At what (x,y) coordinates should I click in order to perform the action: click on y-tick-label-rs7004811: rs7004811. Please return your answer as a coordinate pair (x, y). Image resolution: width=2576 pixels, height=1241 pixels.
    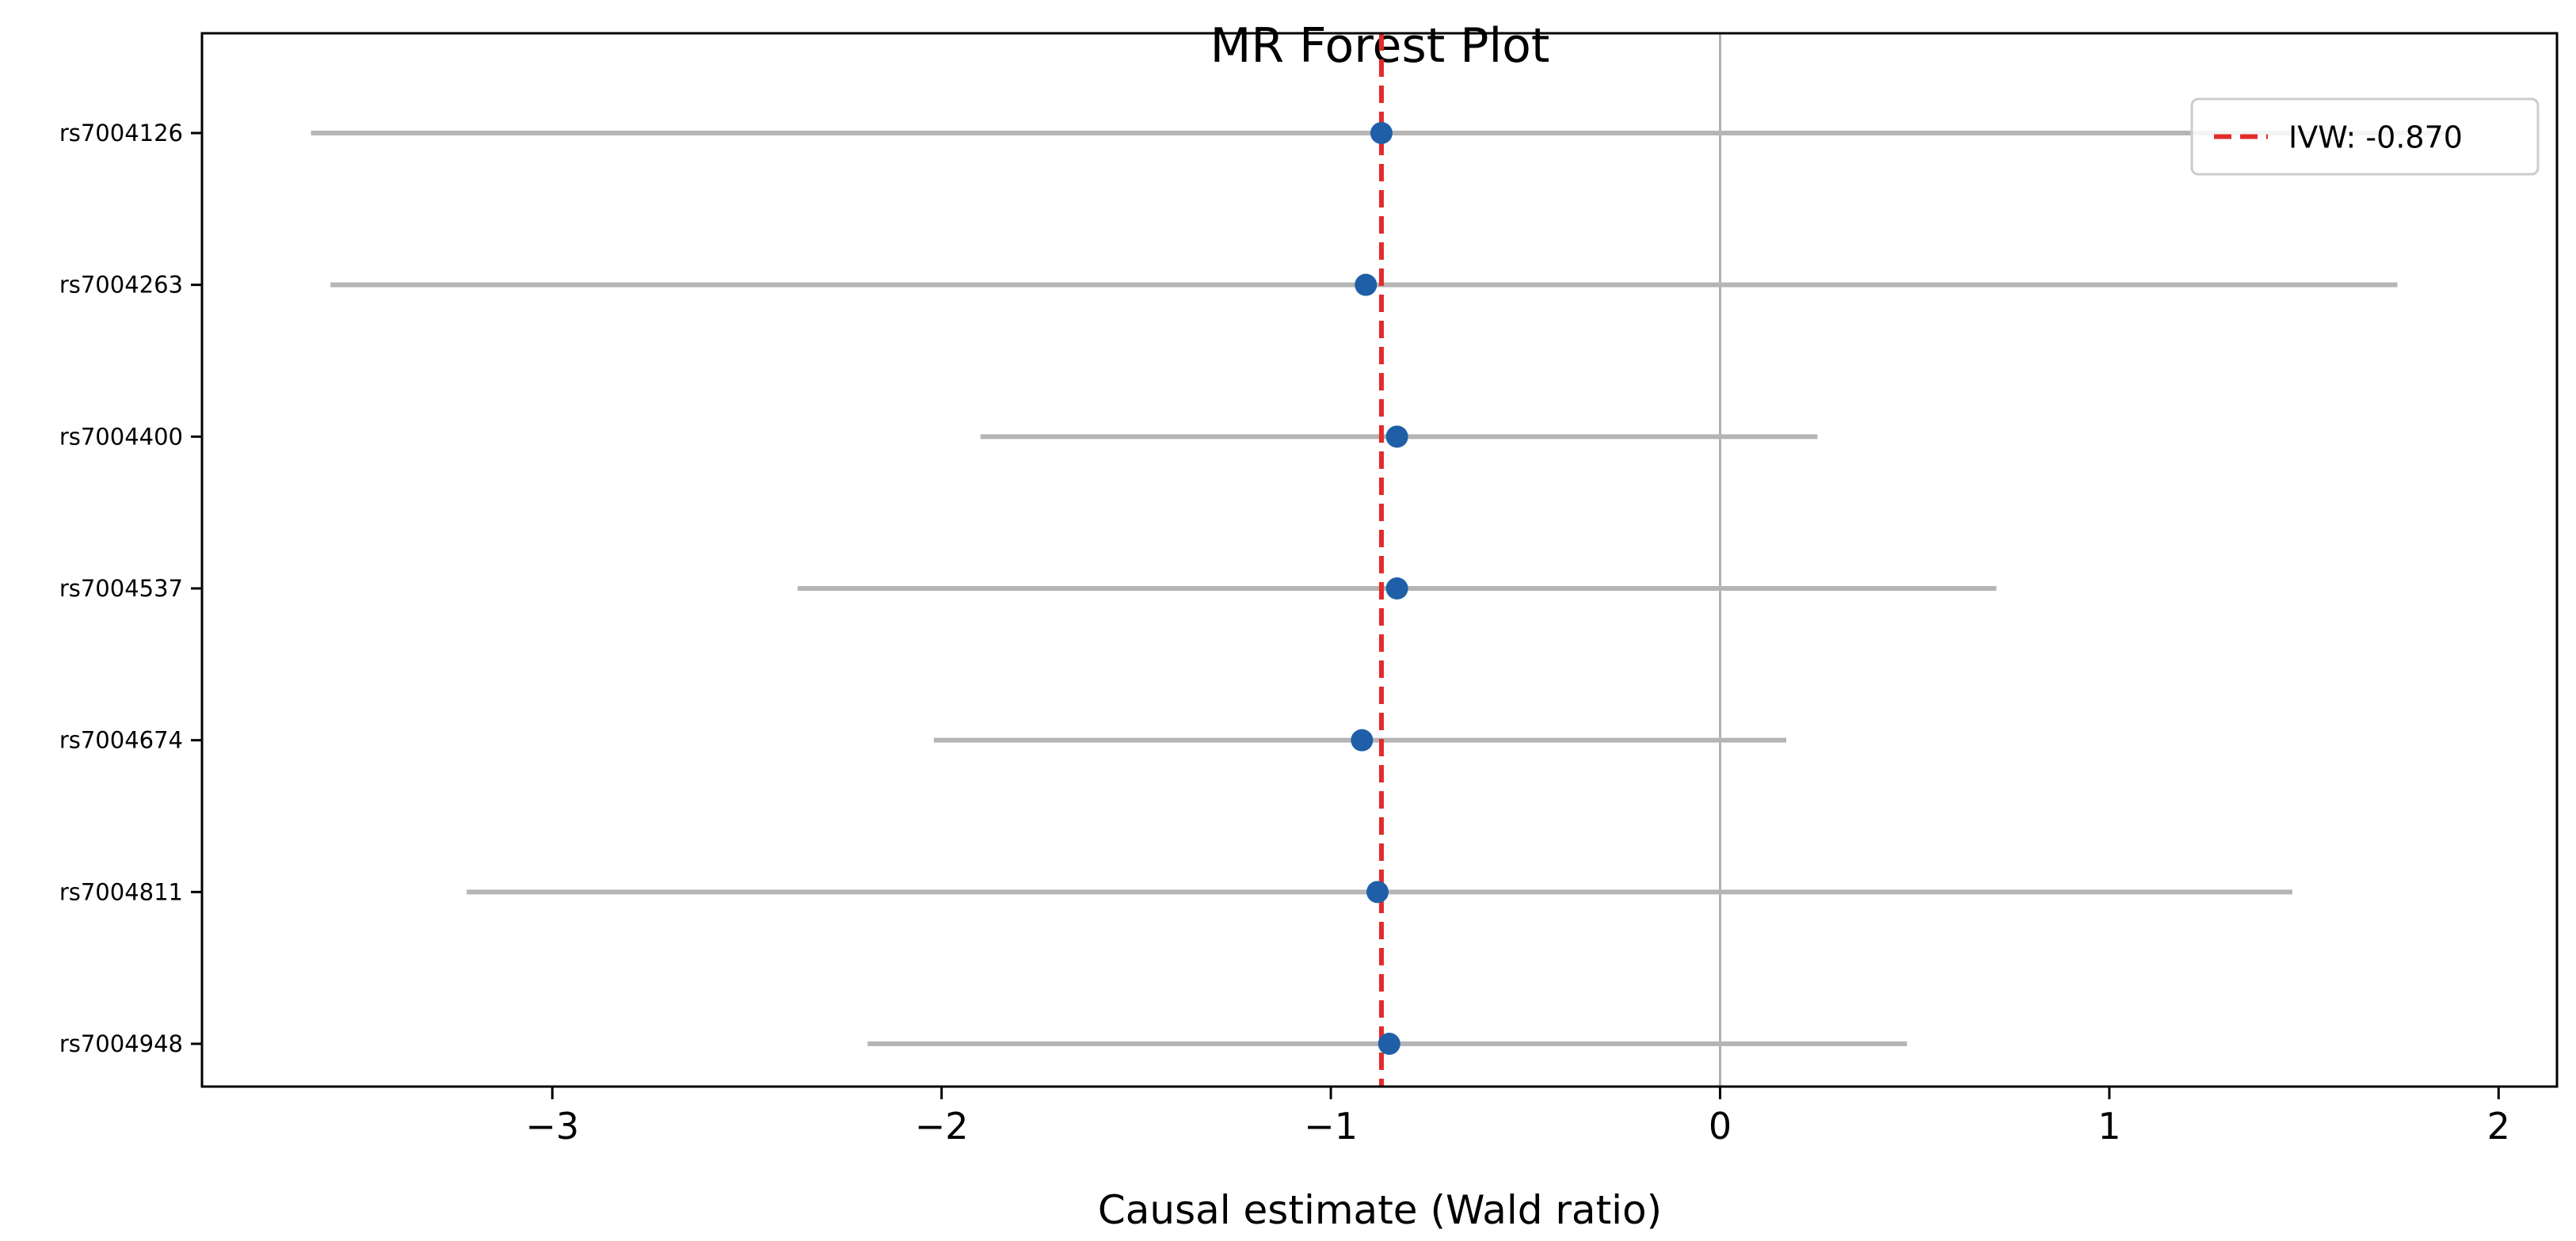
    Looking at the image, I should click on (121, 891).